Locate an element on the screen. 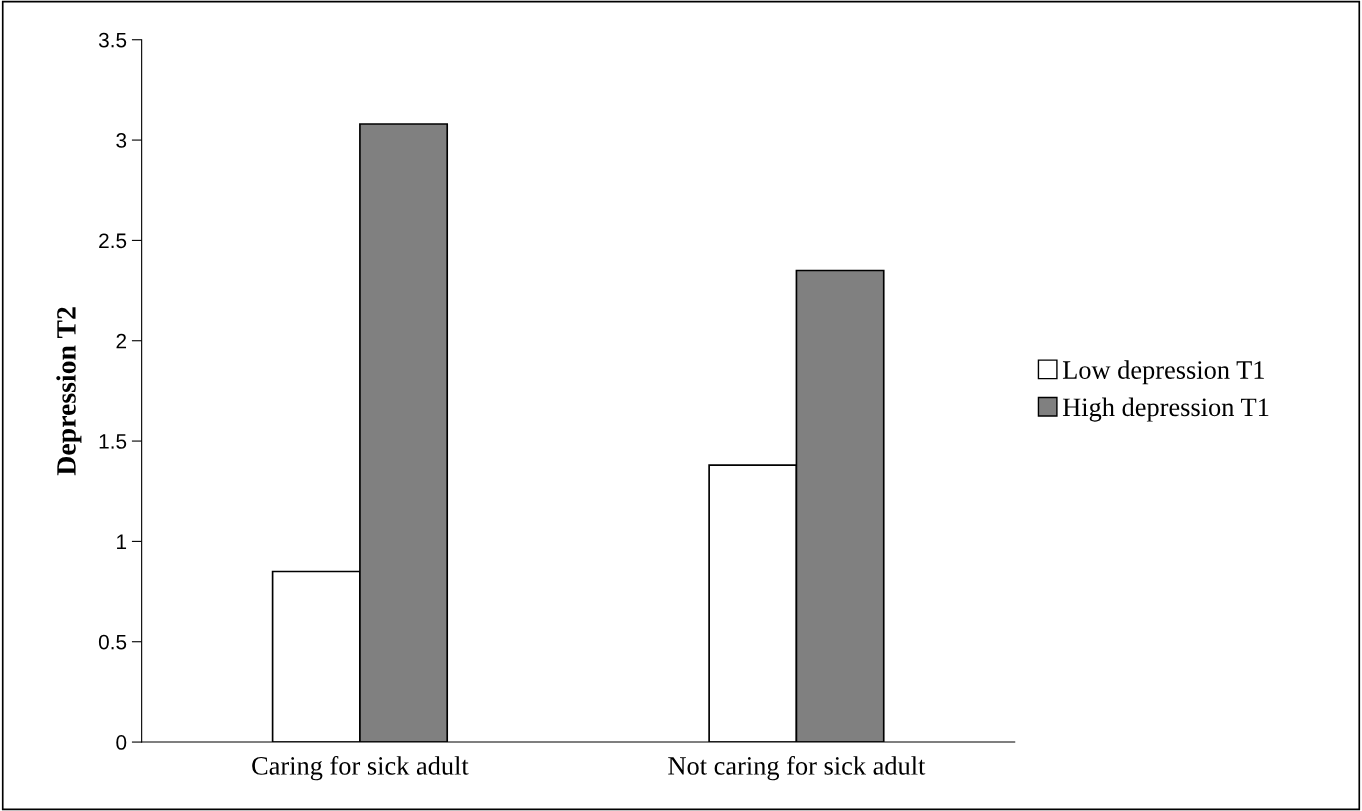  legend-label: Low depression T1 is located at coordinates (1163, 372).